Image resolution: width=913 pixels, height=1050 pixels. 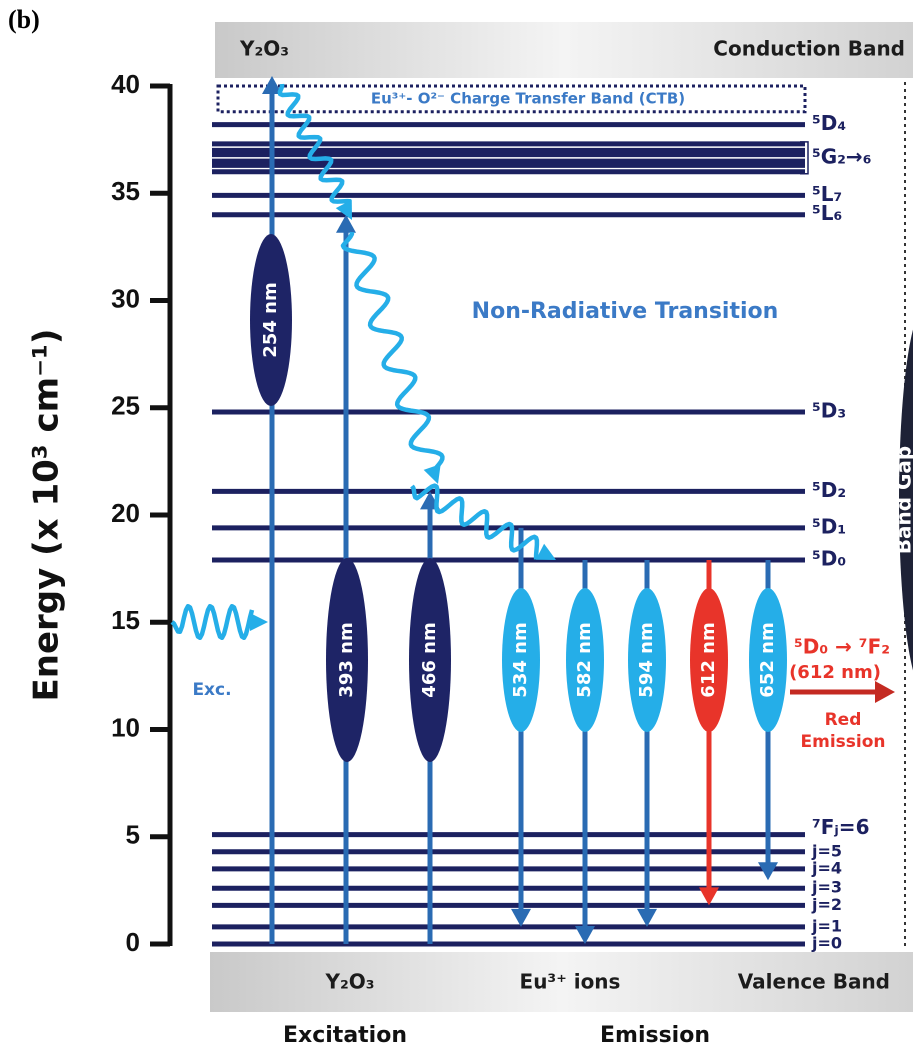 What do you see at coordinates (125, 727) in the screenshot?
I see `y-tick-label: 10` at bounding box center [125, 727].